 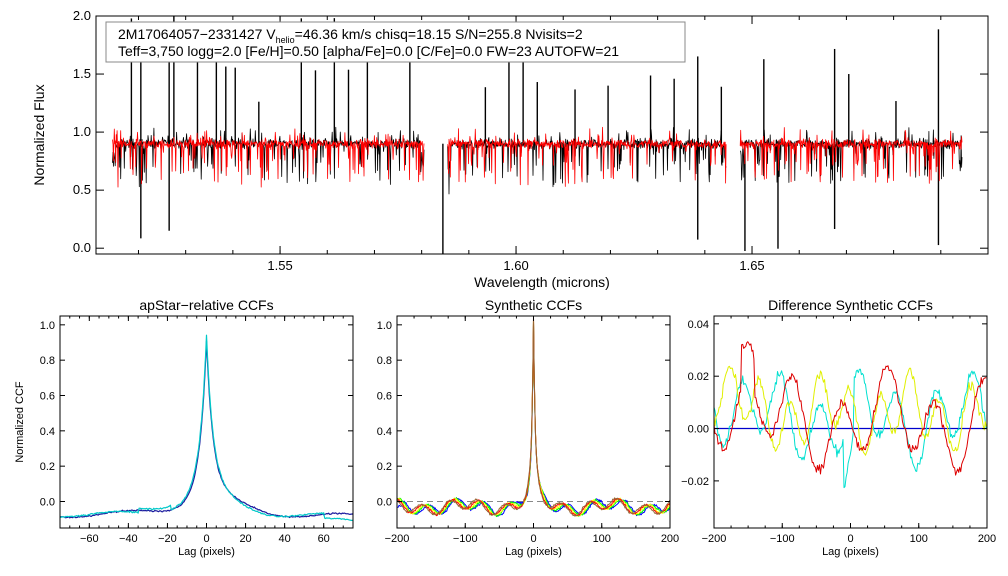 I want to click on legend-subscript: helio, so click(x=285, y=40).